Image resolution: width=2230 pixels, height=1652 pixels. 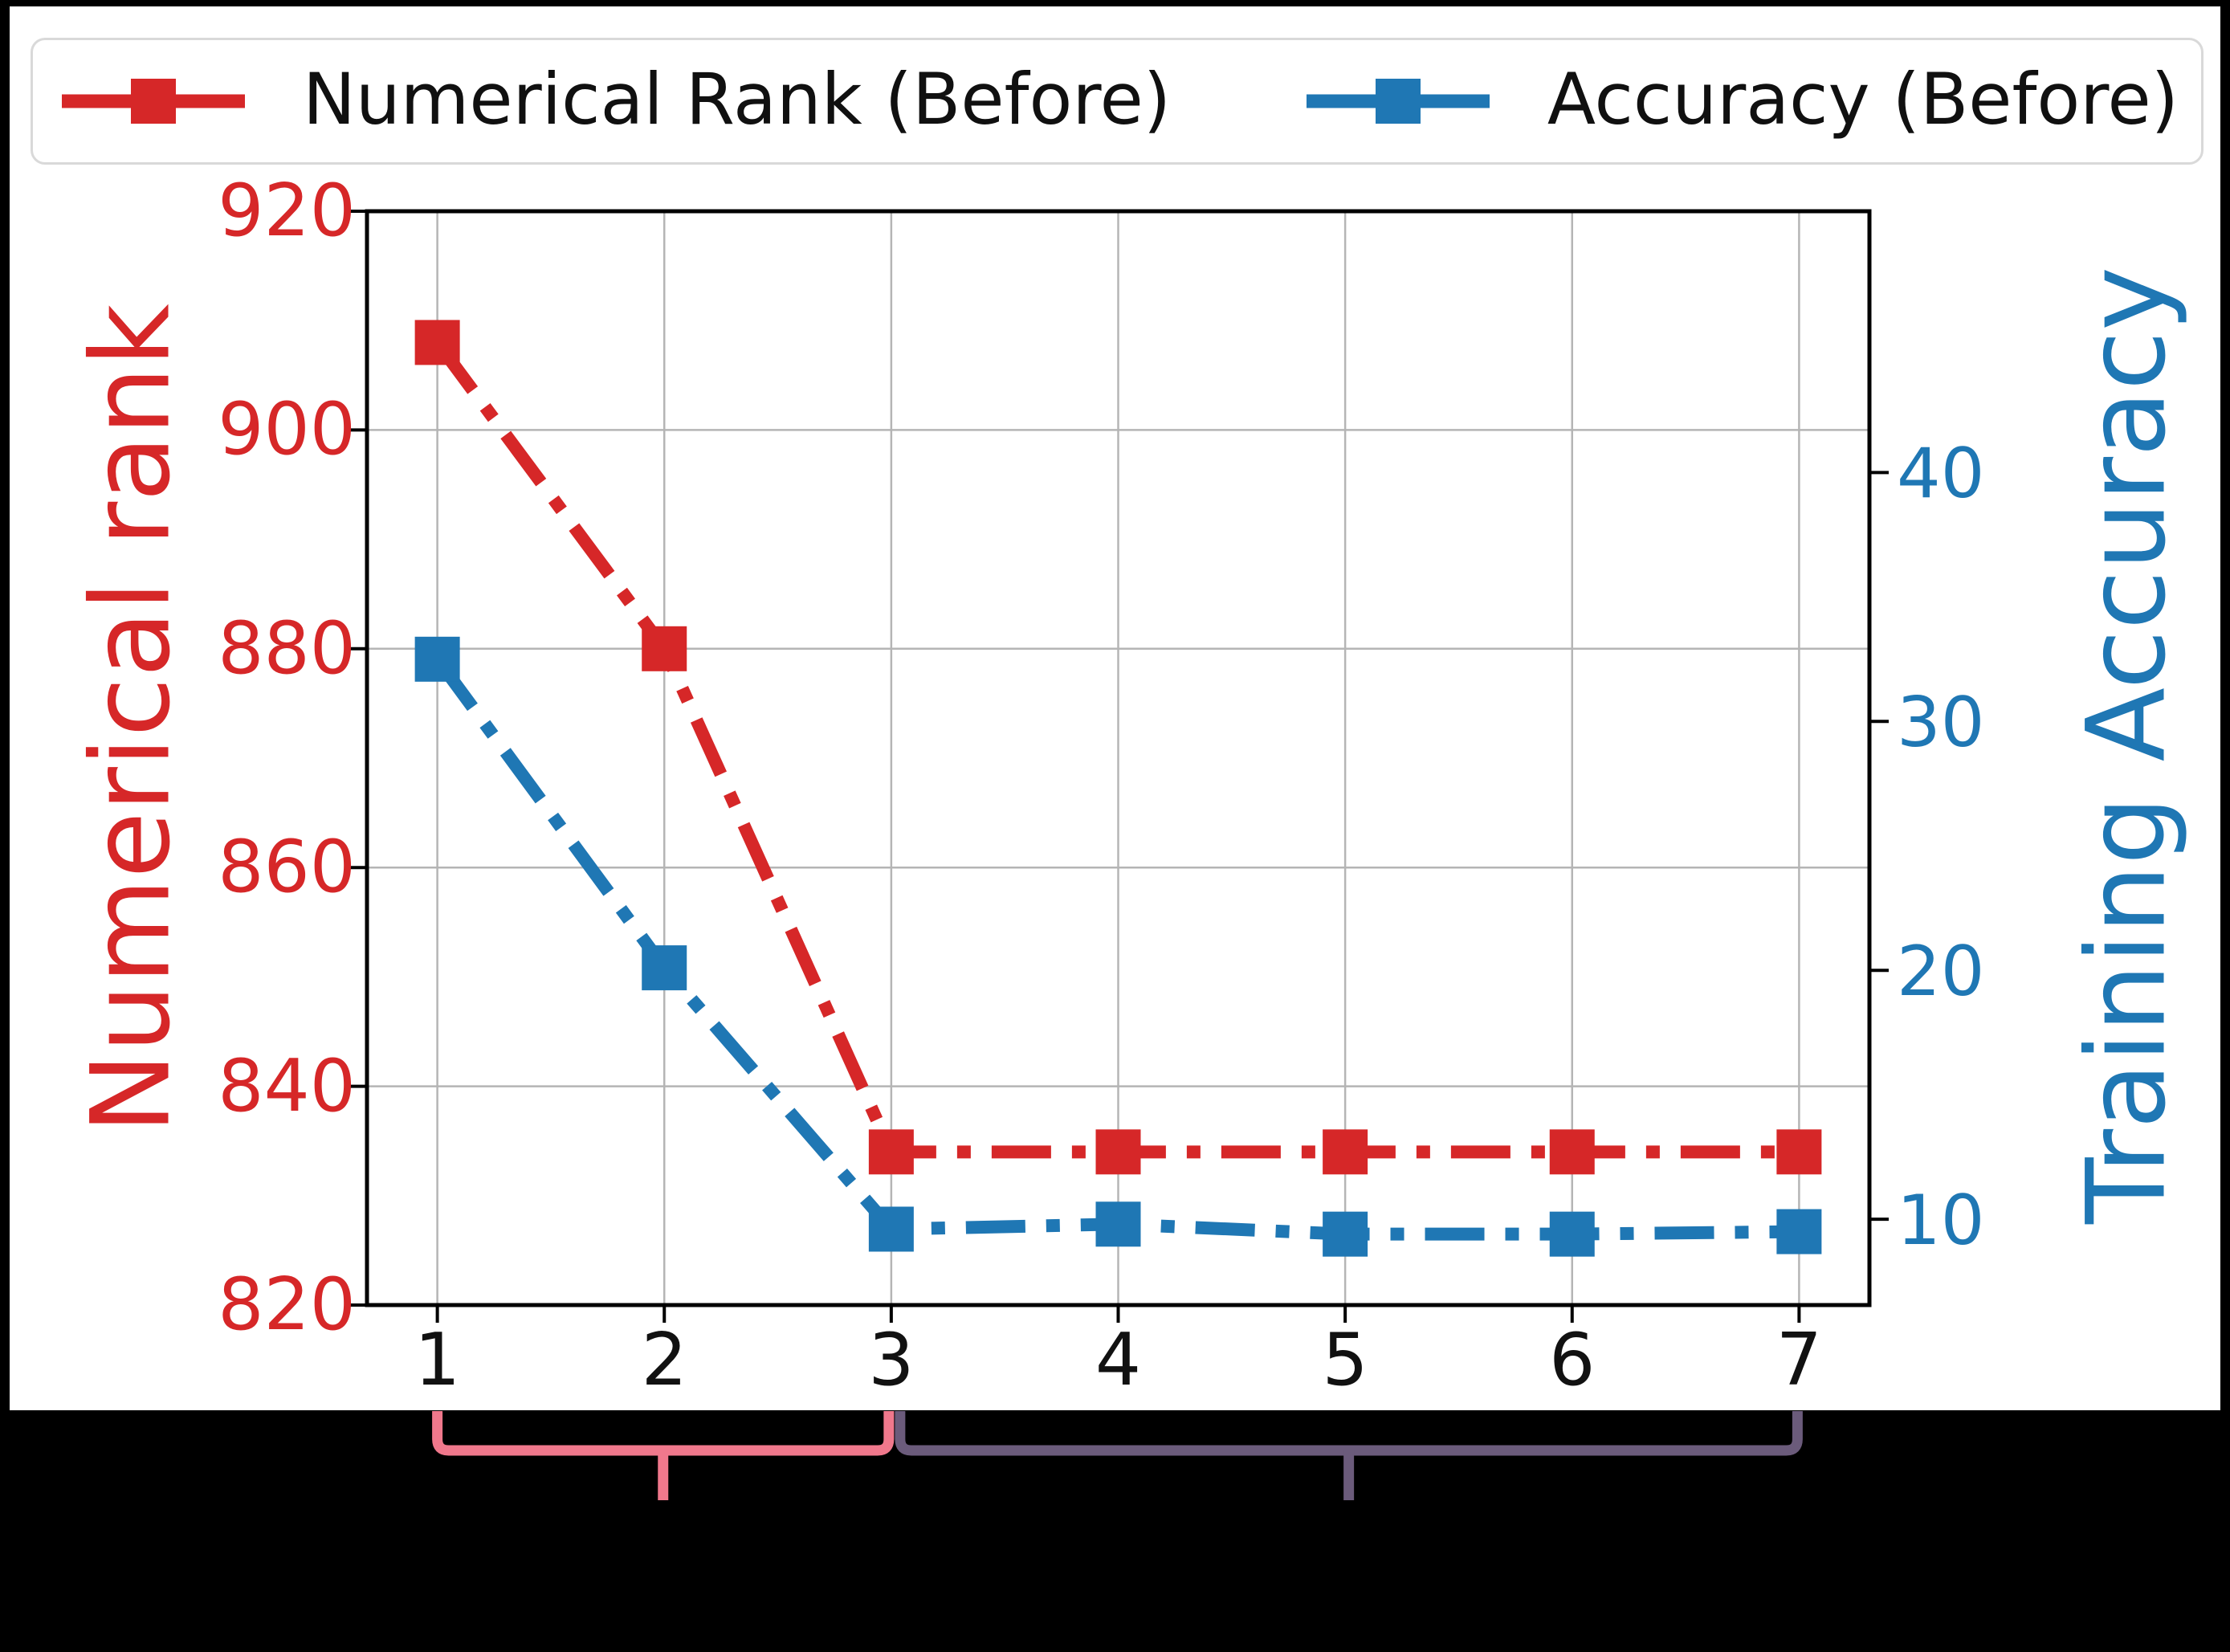 I want to click on legend-label-accuracy: Accuracy (Before), so click(x=1863, y=99).